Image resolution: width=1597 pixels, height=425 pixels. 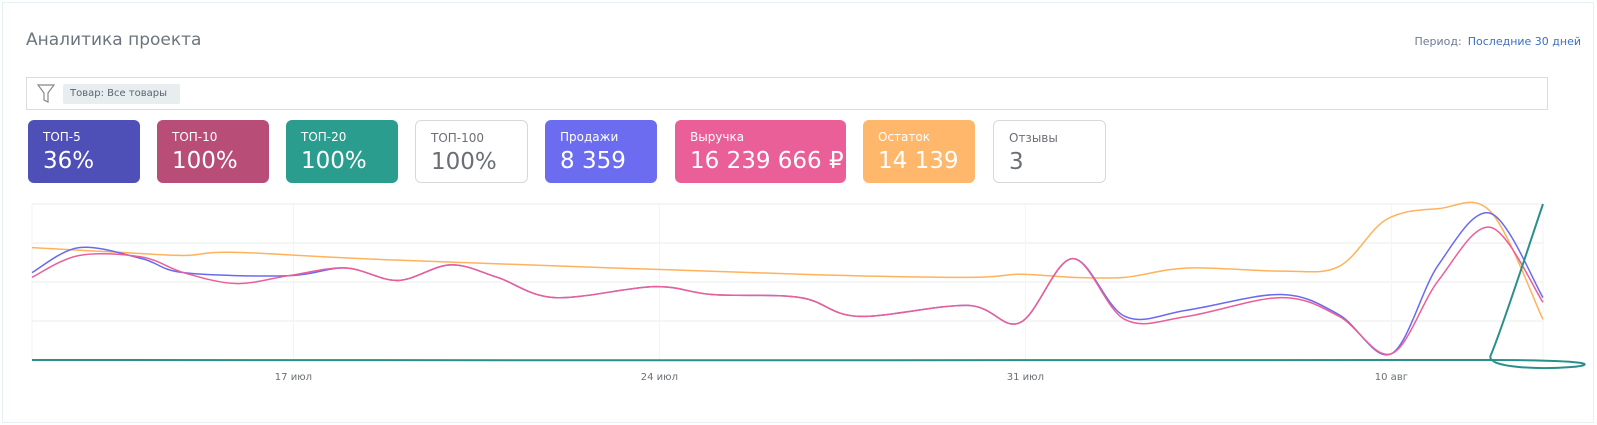 What do you see at coordinates (1033, 138) in the screenshot?
I see `card-label: Отзывы` at bounding box center [1033, 138].